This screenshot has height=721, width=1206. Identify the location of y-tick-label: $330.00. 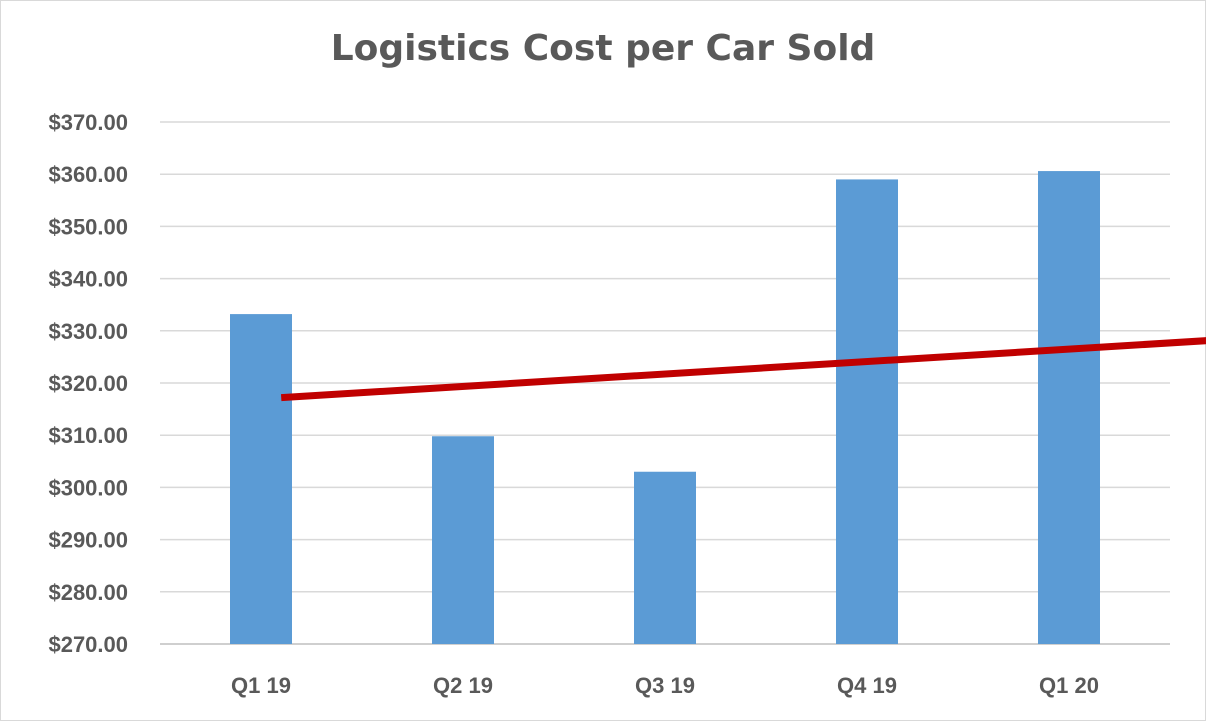
(88, 331).